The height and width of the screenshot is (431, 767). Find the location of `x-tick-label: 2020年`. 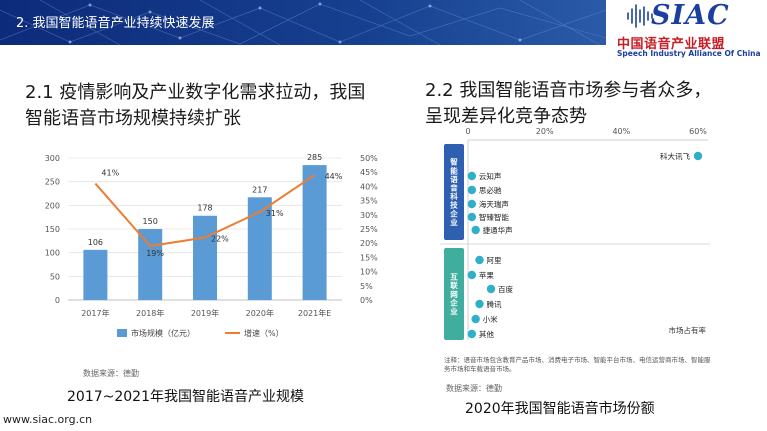

x-tick-label: 2020年 is located at coordinates (260, 313).